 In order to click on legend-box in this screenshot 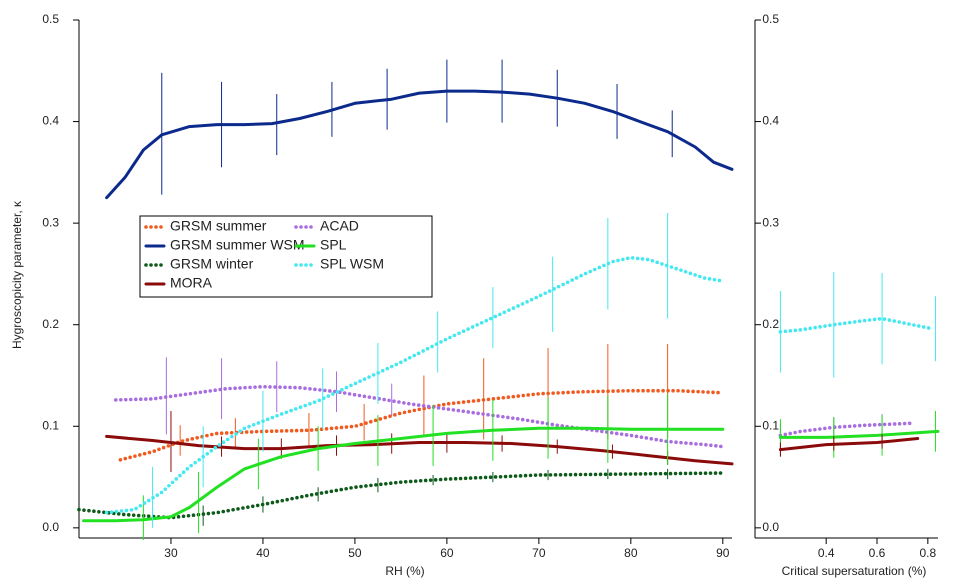, I will do `click(286, 256)`.